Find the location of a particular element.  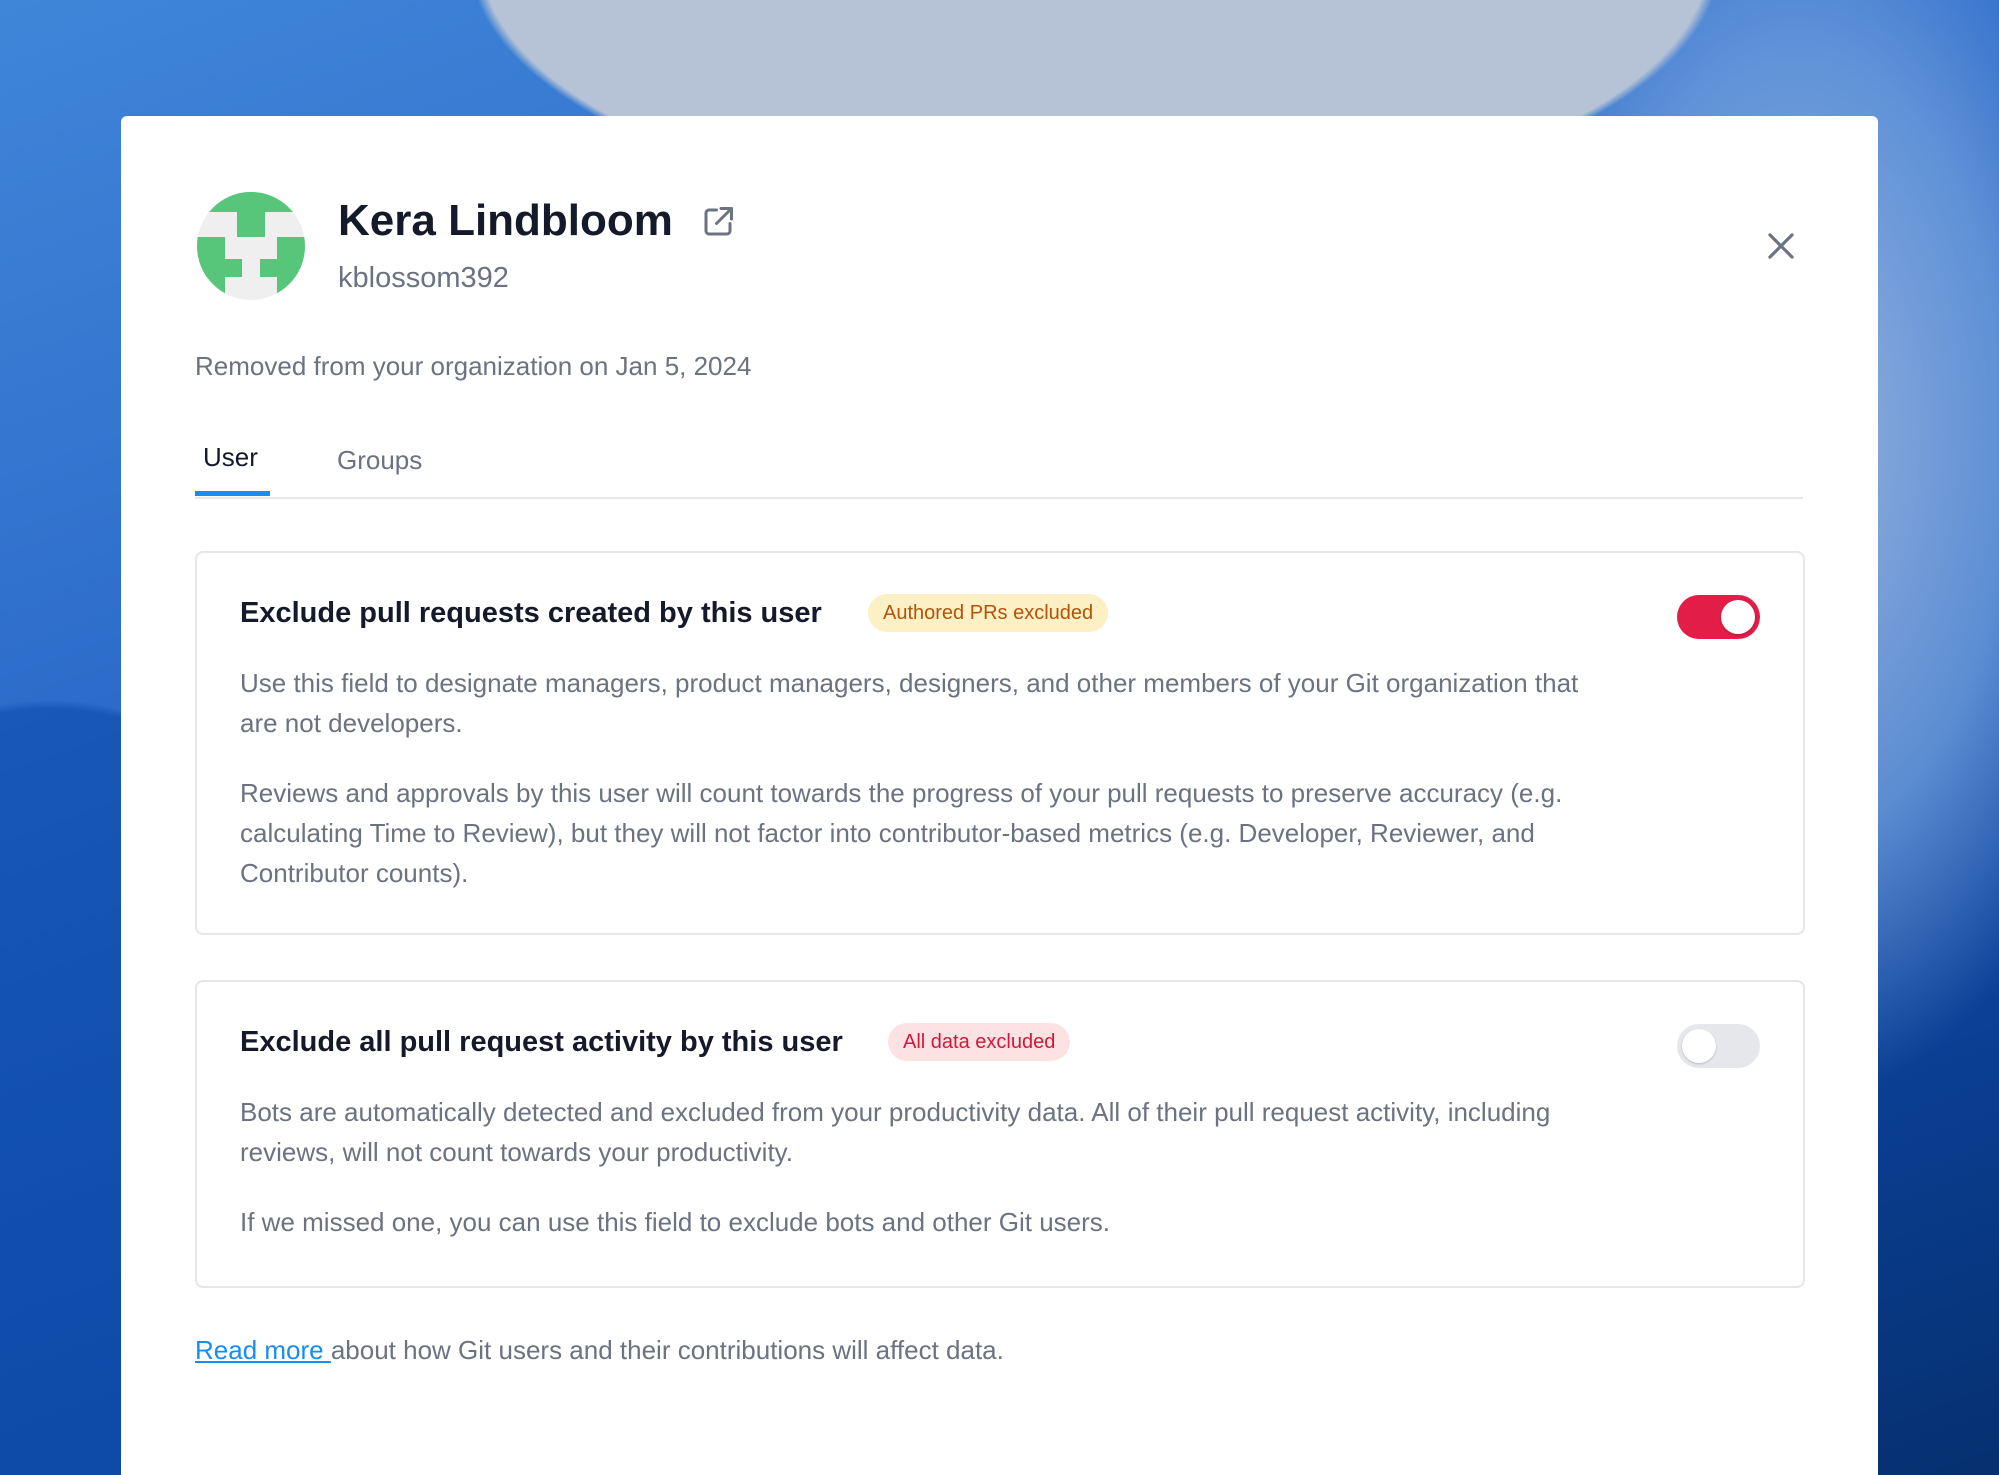

exclude-authored-toggle is located at coordinates (1718, 617).